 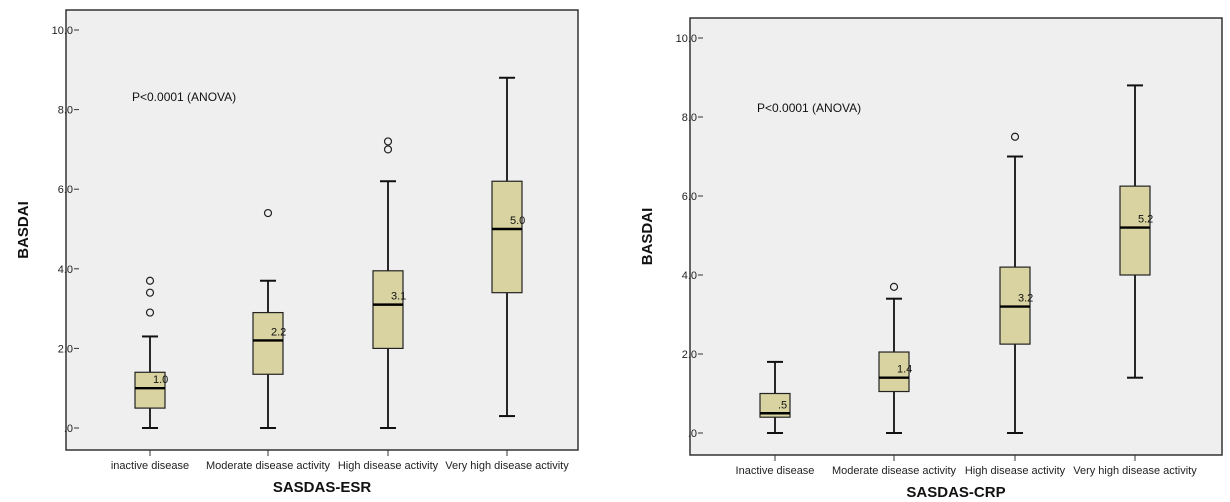 What do you see at coordinates (782, 405) in the screenshot?
I see `median-label: .5` at bounding box center [782, 405].